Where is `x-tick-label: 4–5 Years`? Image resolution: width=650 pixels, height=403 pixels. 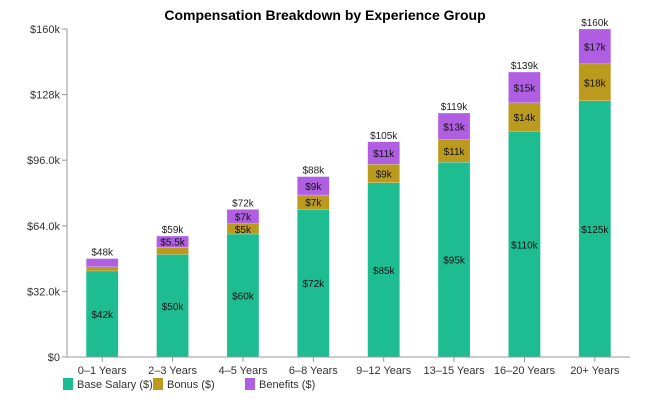 x-tick-label: 4–5 Years is located at coordinates (242, 371).